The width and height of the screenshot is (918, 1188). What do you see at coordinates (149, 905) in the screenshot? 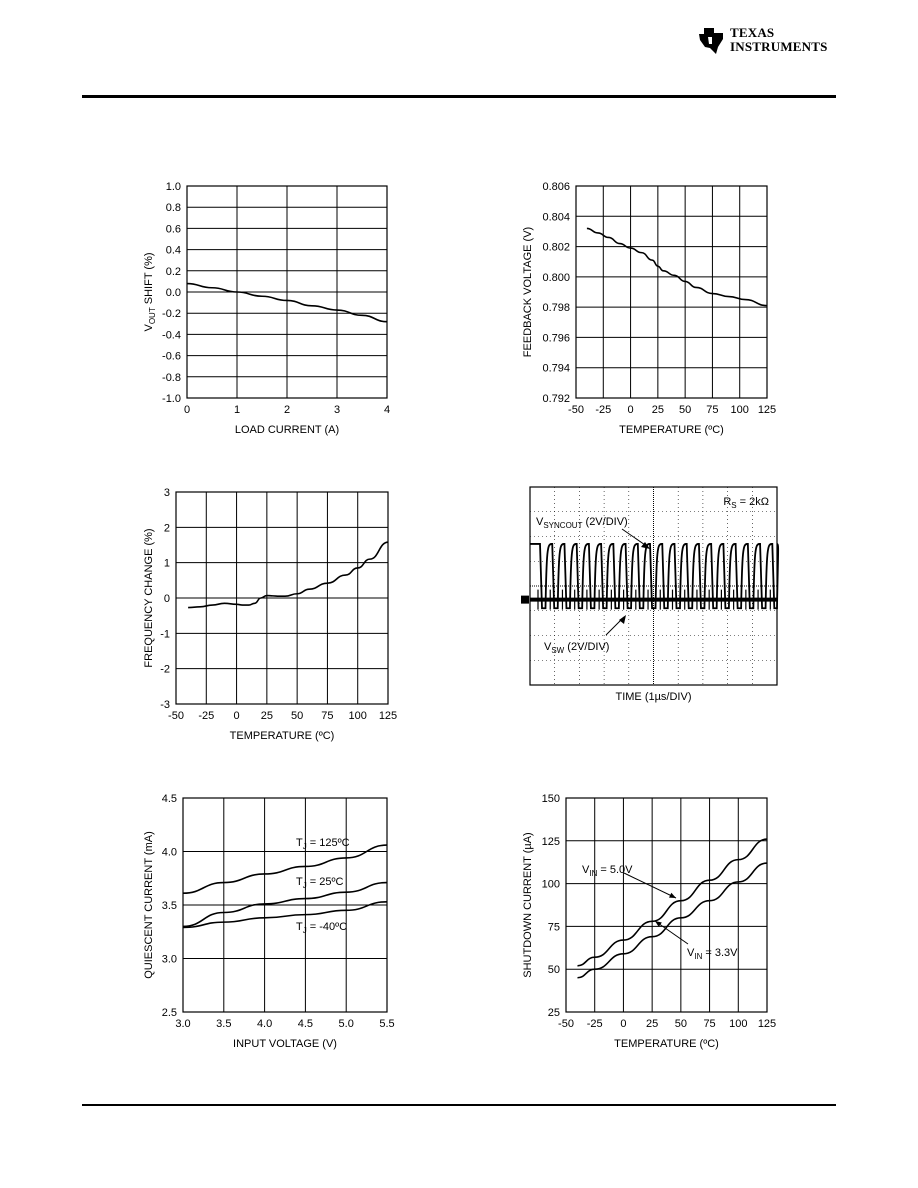
I see `y-axis-label: QUIESCENT CURRENT (mA)` at bounding box center [149, 905].